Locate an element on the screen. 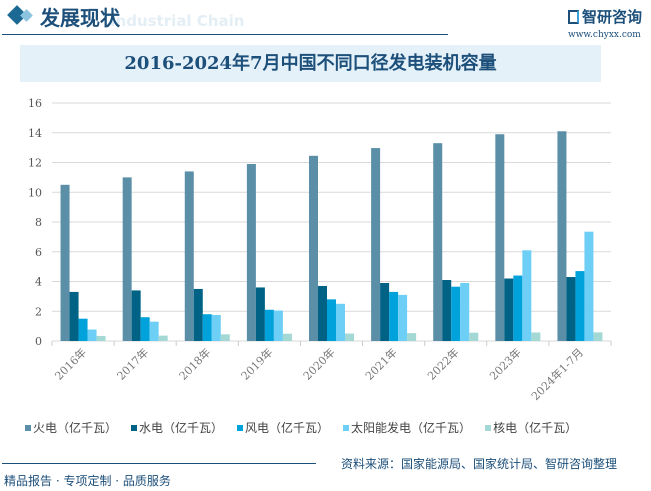 The height and width of the screenshot is (491, 651). x-tick-label: 2017年 is located at coordinates (132, 363).